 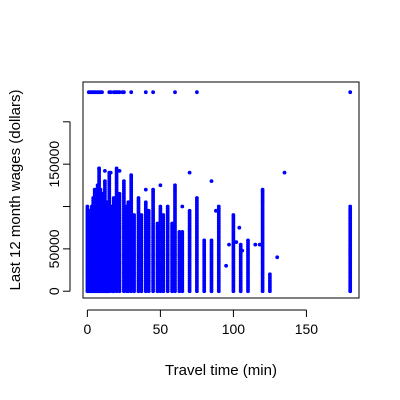 What do you see at coordinates (58, 208) in the screenshot?
I see `y-axis: 0 50000 150000` at bounding box center [58, 208].